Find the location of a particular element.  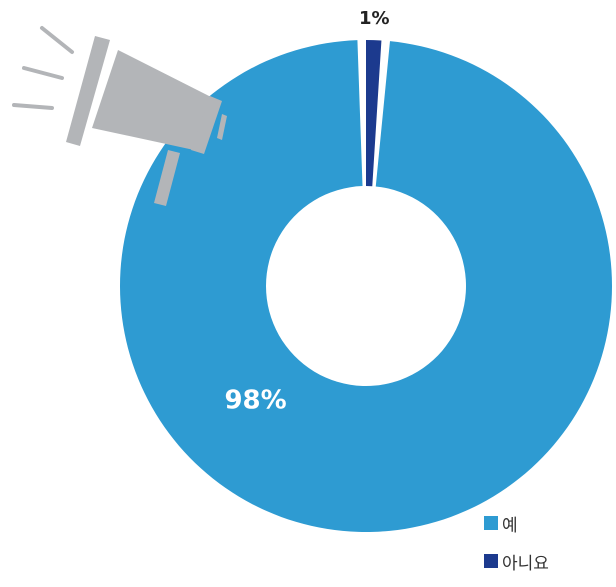

legend-swatch-no is located at coordinates (491, 561).